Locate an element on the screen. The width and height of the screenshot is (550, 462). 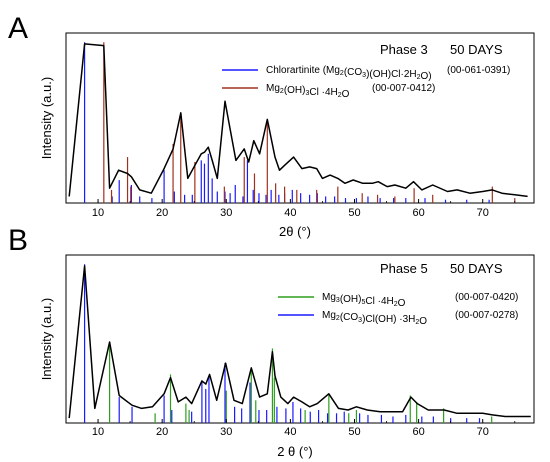
legend-code: (00-007-0278) is located at coordinates (486, 315).